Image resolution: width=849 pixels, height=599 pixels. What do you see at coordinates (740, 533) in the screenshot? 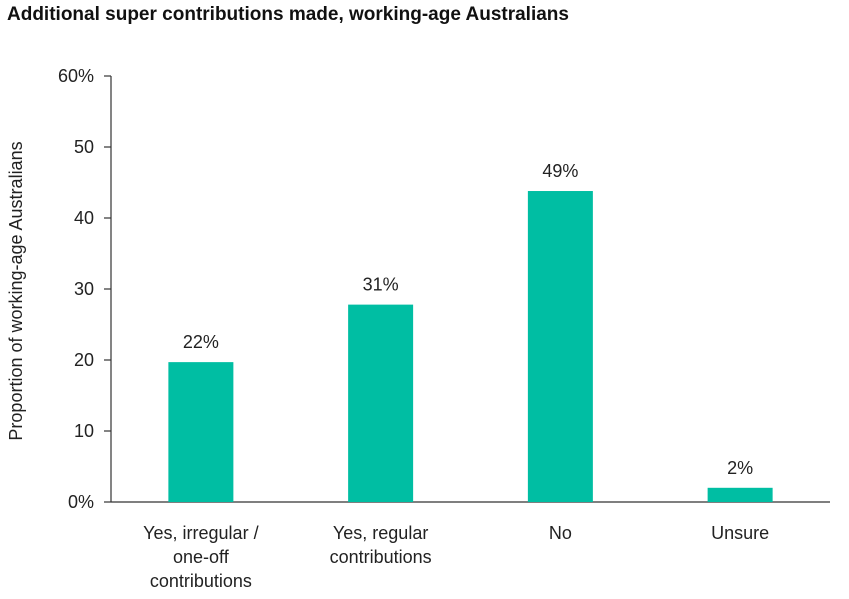
I see `x-category-label: Unsure` at bounding box center [740, 533].